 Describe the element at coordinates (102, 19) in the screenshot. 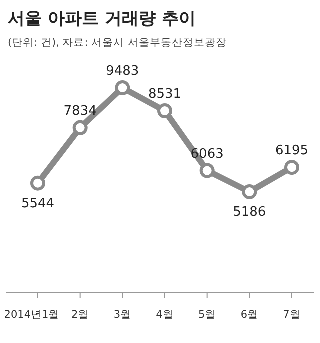

I see `chart-title: 서울 아파트 거래량 추이` at that location.